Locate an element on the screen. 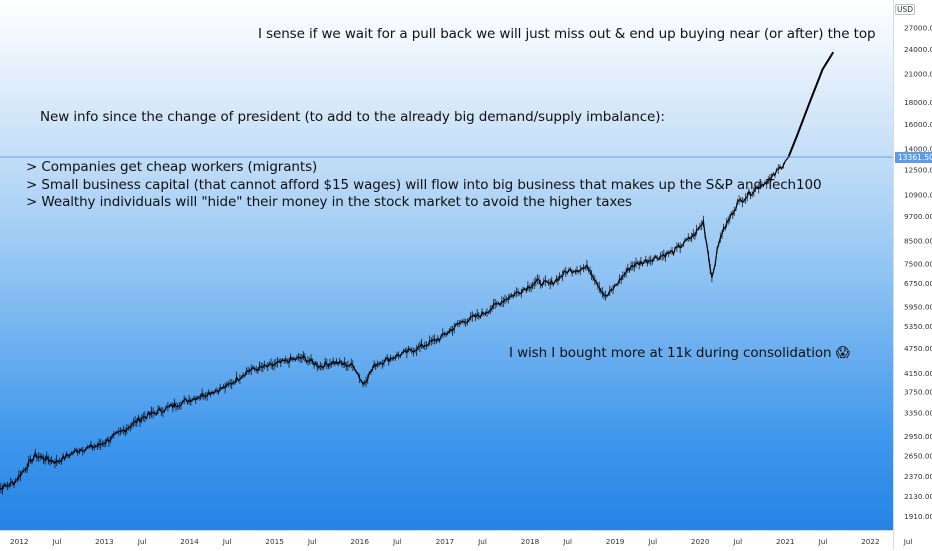  projection-line is located at coordinates (810, 105).